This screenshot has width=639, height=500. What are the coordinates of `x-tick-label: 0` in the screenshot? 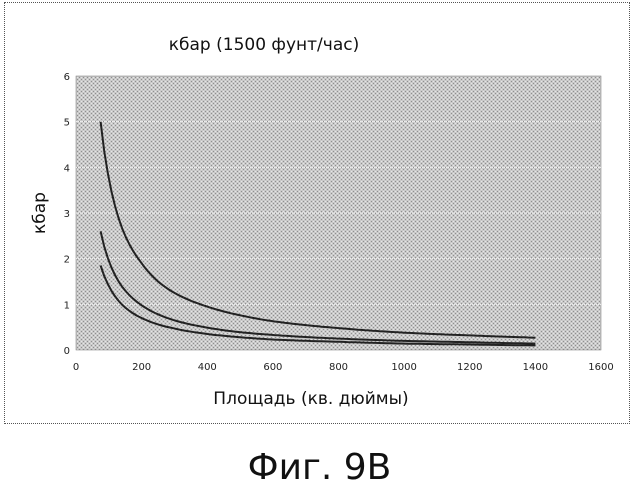 It's located at (76, 367).